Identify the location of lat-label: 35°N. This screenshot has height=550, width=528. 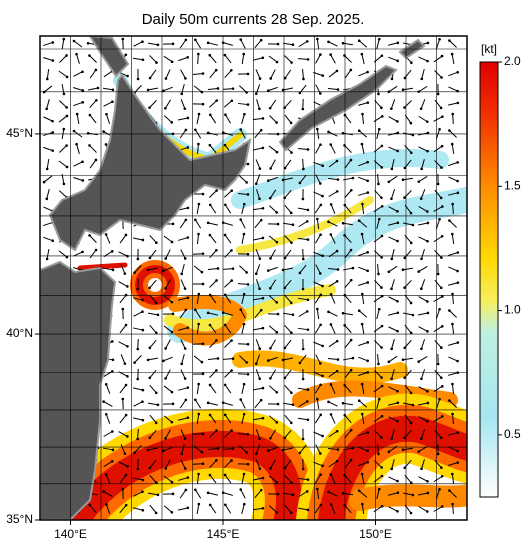
(19, 519).